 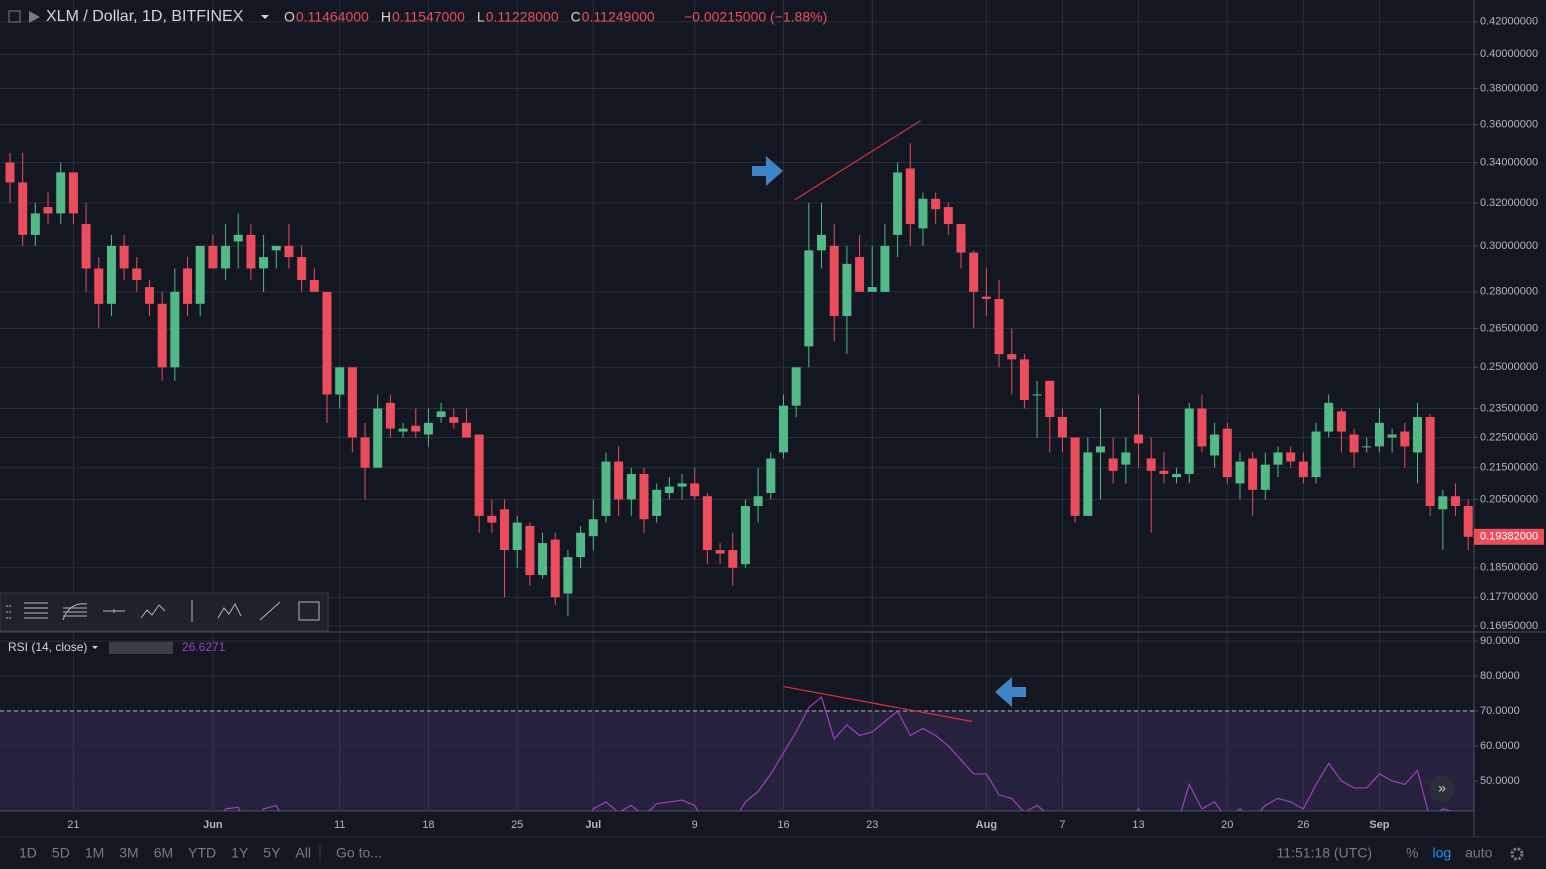 What do you see at coordinates (303, 853) in the screenshot?
I see `range-button: All` at bounding box center [303, 853].